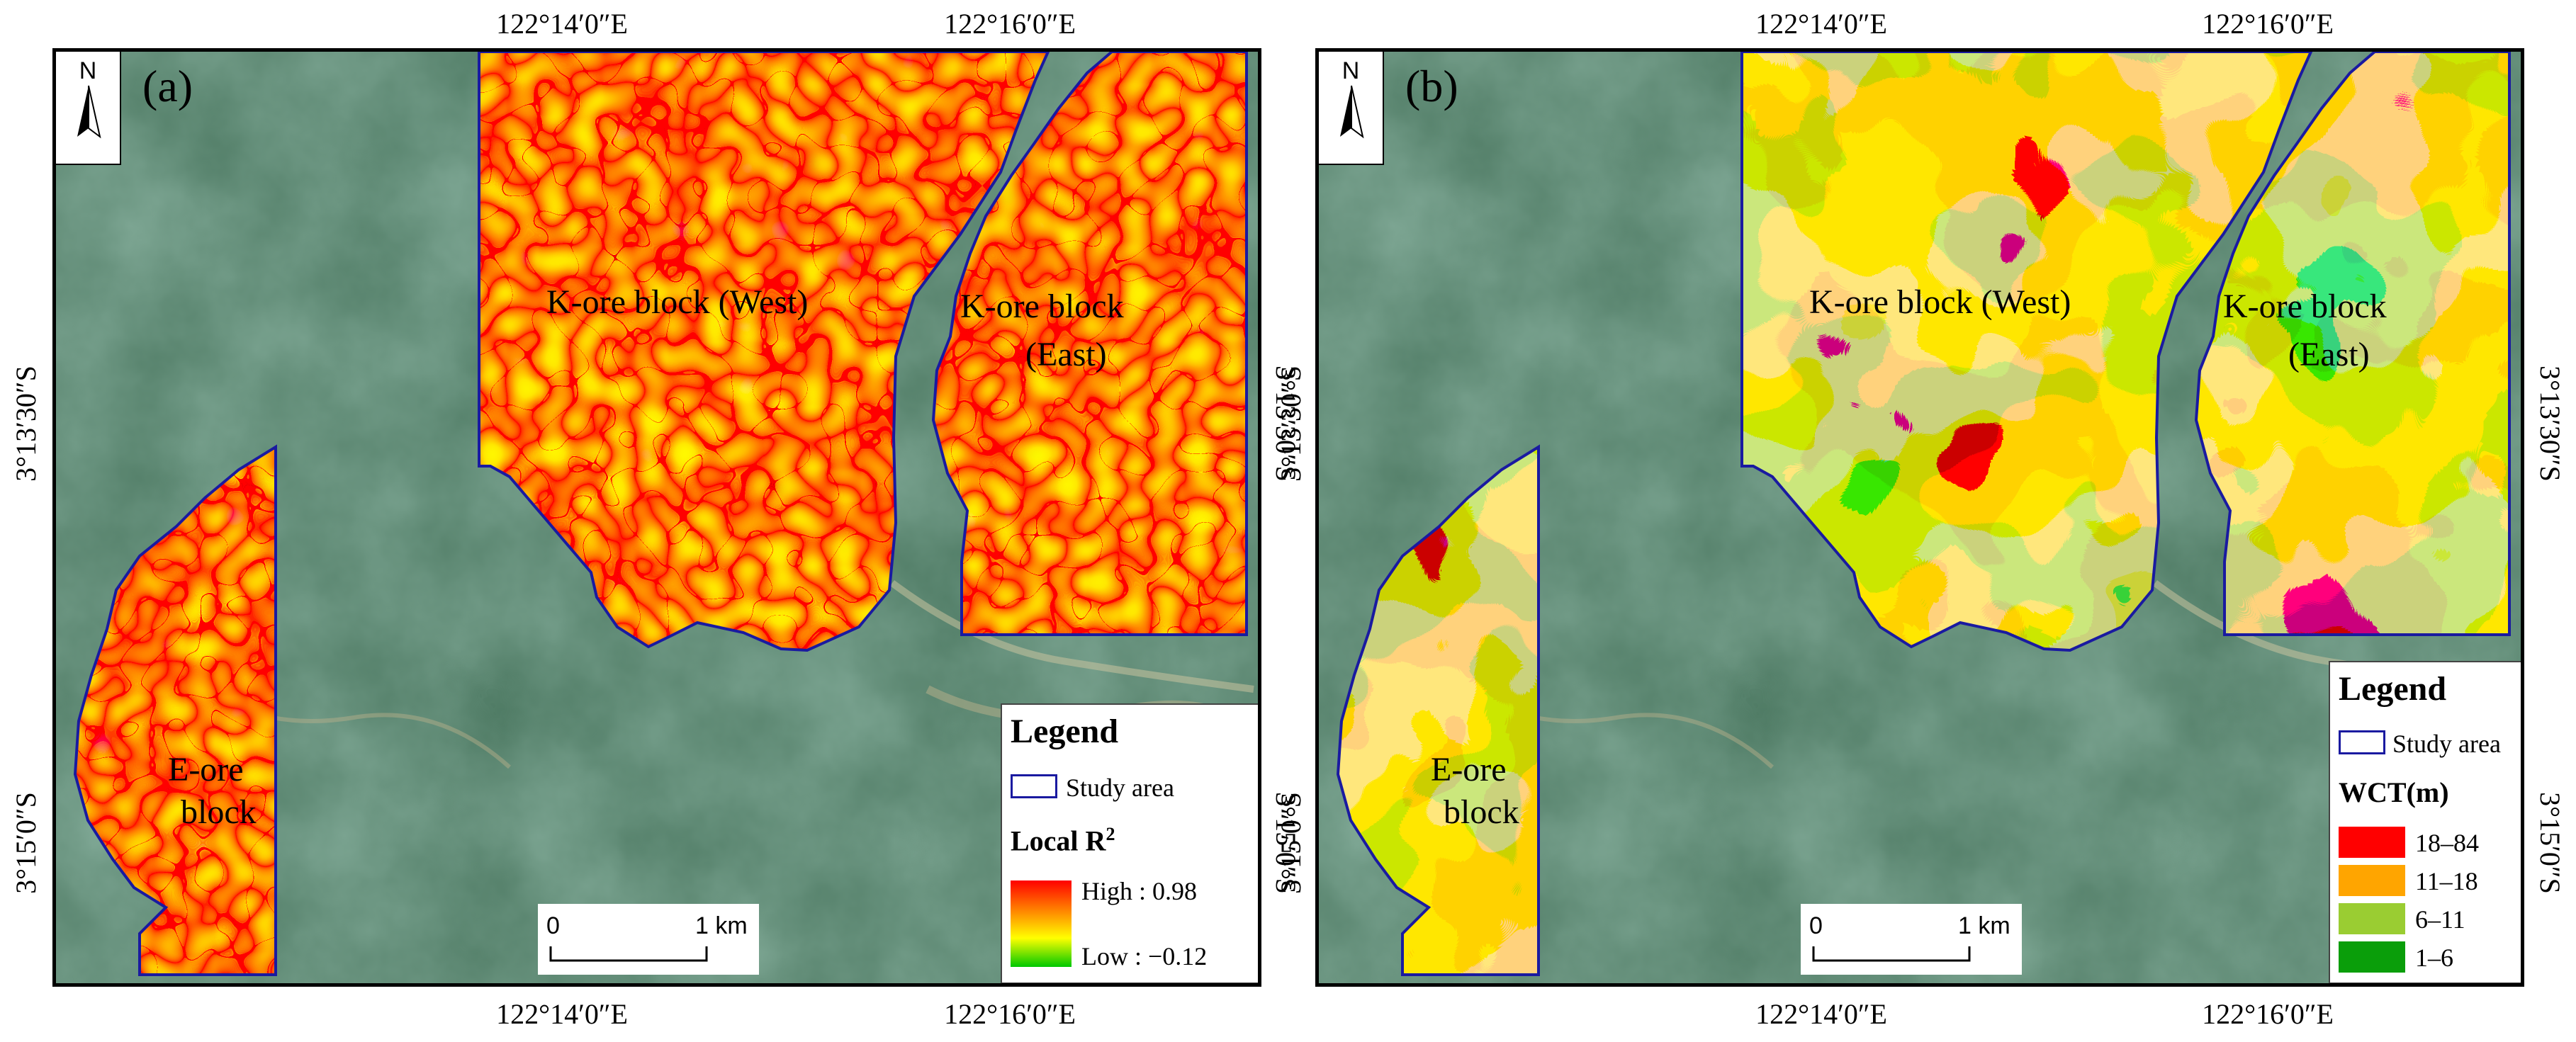 Image resolution: width=2576 pixels, height=1042 pixels. I want to click on high-label: High : 0.98, so click(1139, 891).